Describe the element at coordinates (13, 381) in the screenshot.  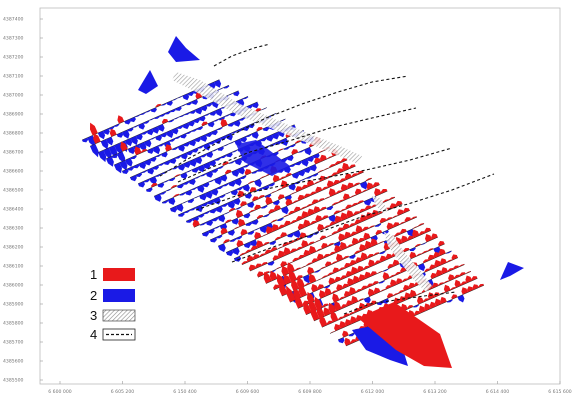
I see `y-tick-label: 4385500` at that location.